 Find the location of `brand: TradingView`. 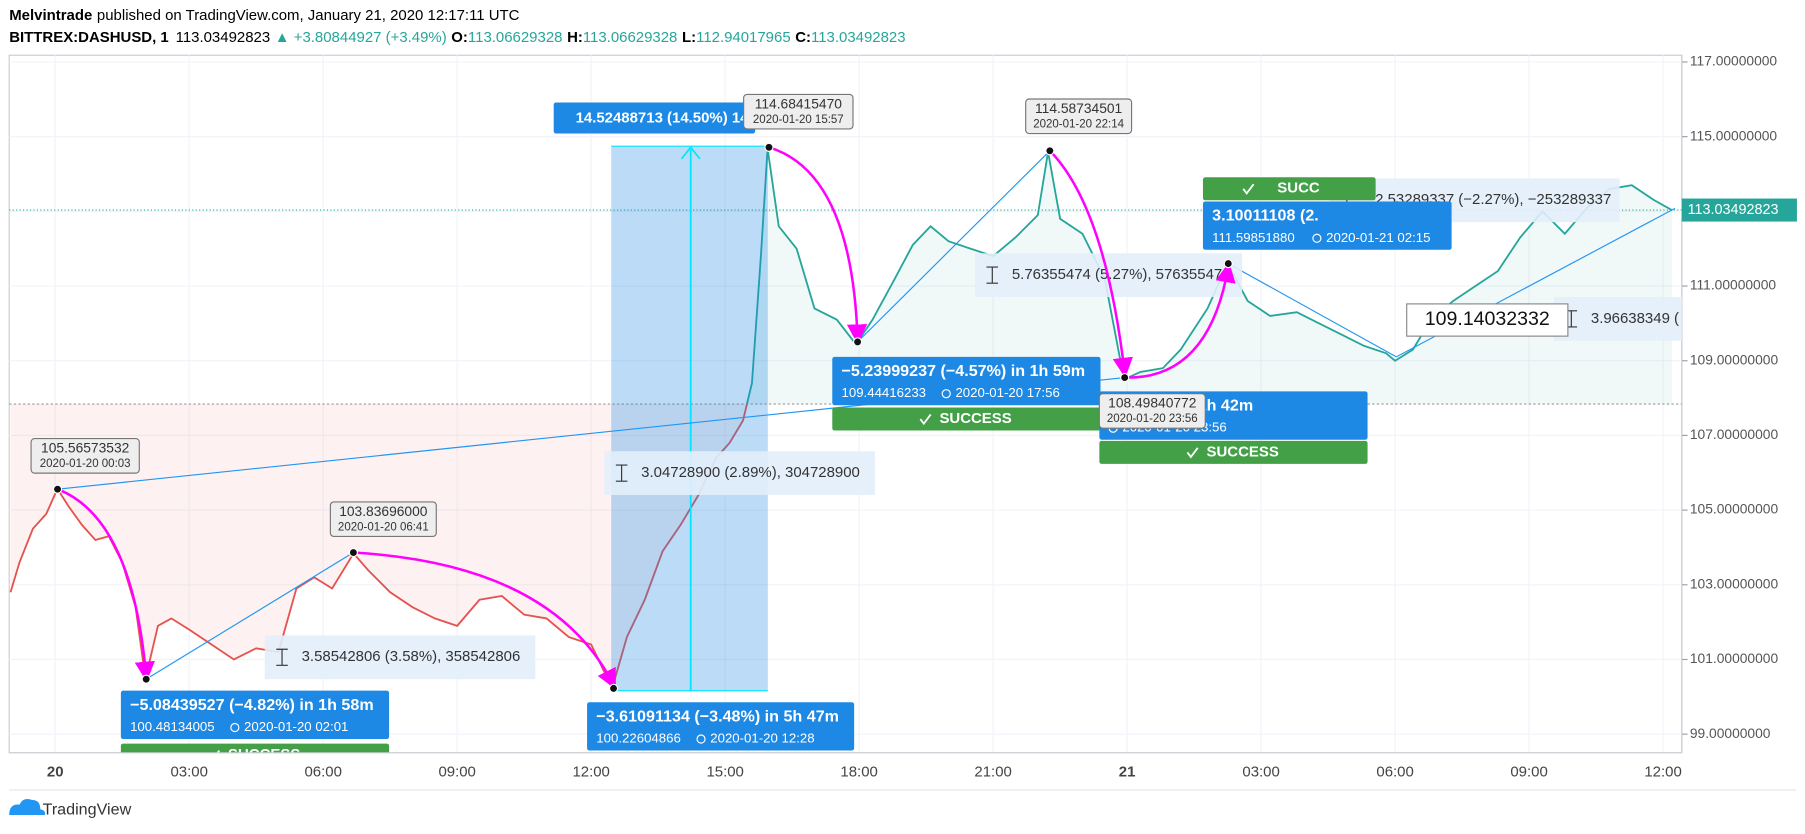

brand: TradingView is located at coordinates (87, 810).